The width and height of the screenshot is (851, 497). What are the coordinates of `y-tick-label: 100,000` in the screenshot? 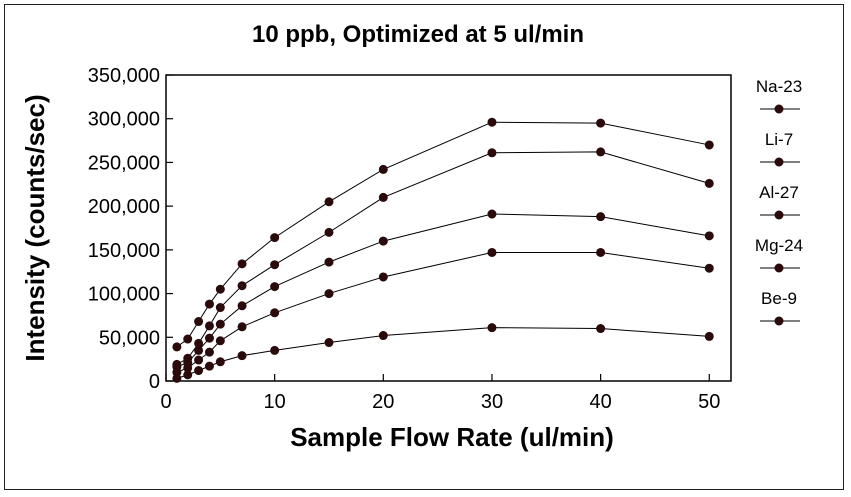 It's located at (124, 295).